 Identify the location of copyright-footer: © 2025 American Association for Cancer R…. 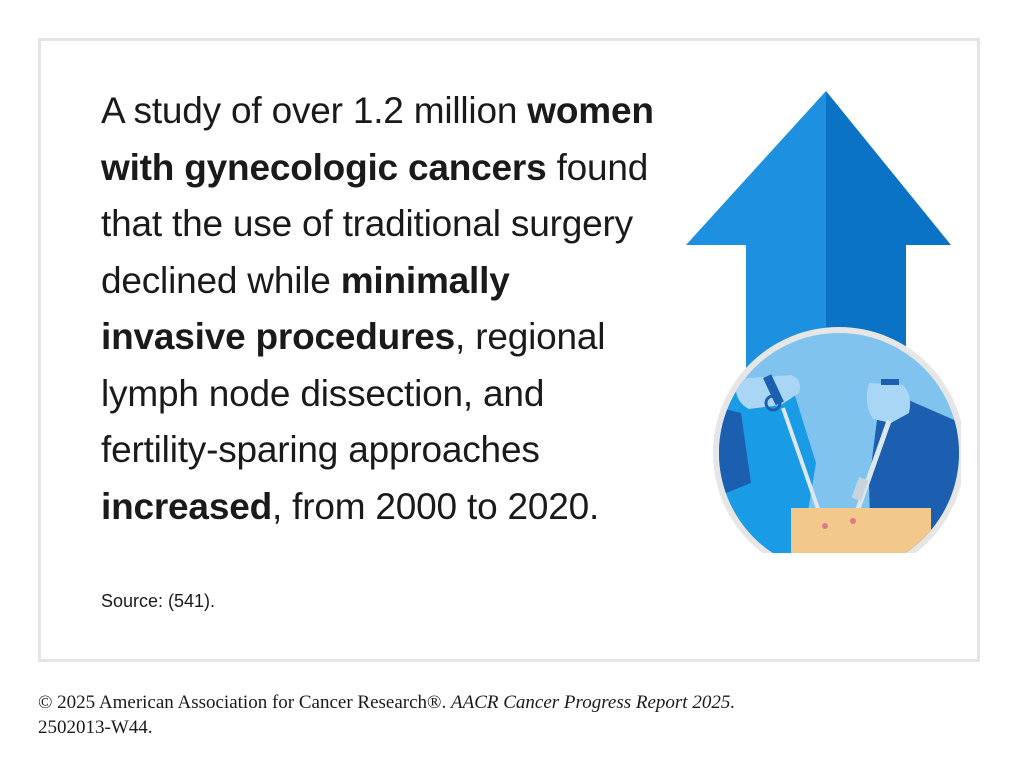
(518, 715).